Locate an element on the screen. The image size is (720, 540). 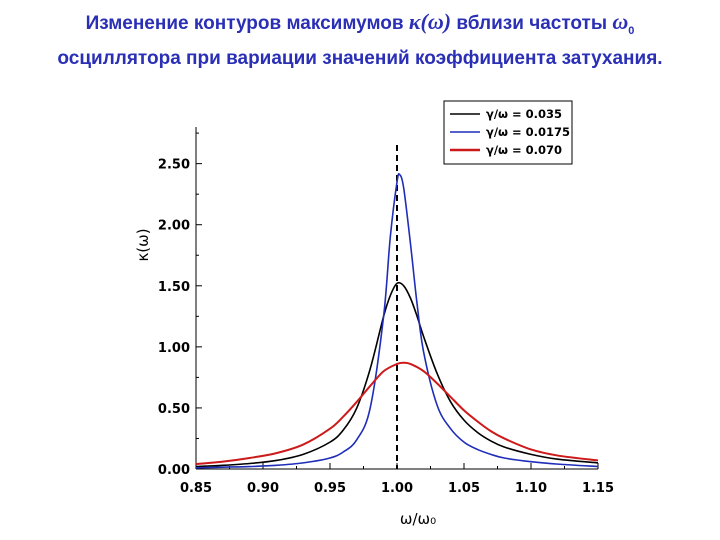
x-axis-label: ω/ω₀ is located at coordinates (418, 519).